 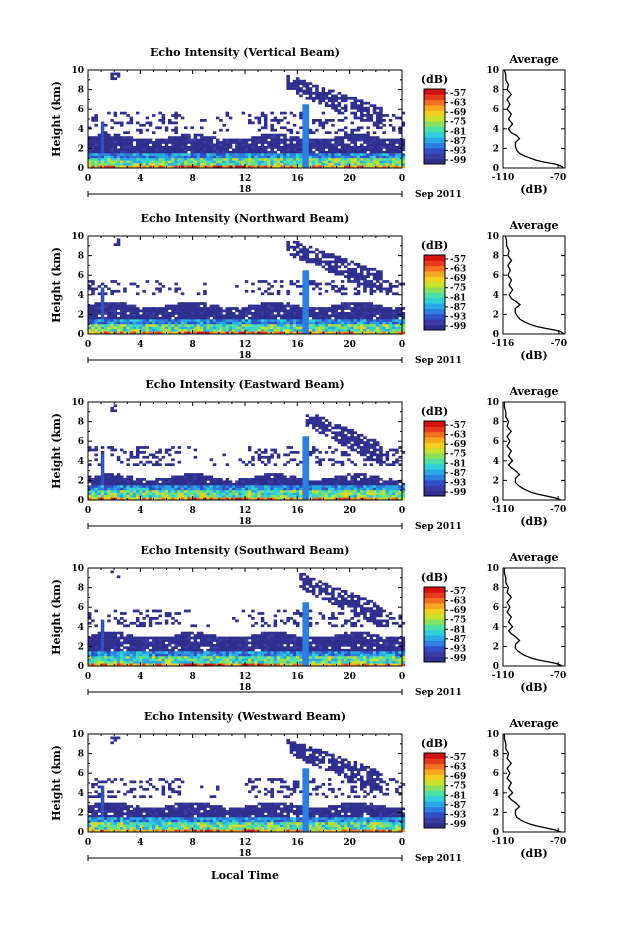 What do you see at coordinates (492, 71) in the screenshot?
I see `profile-y-tick-label: 10` at bounding box center [492, 71].